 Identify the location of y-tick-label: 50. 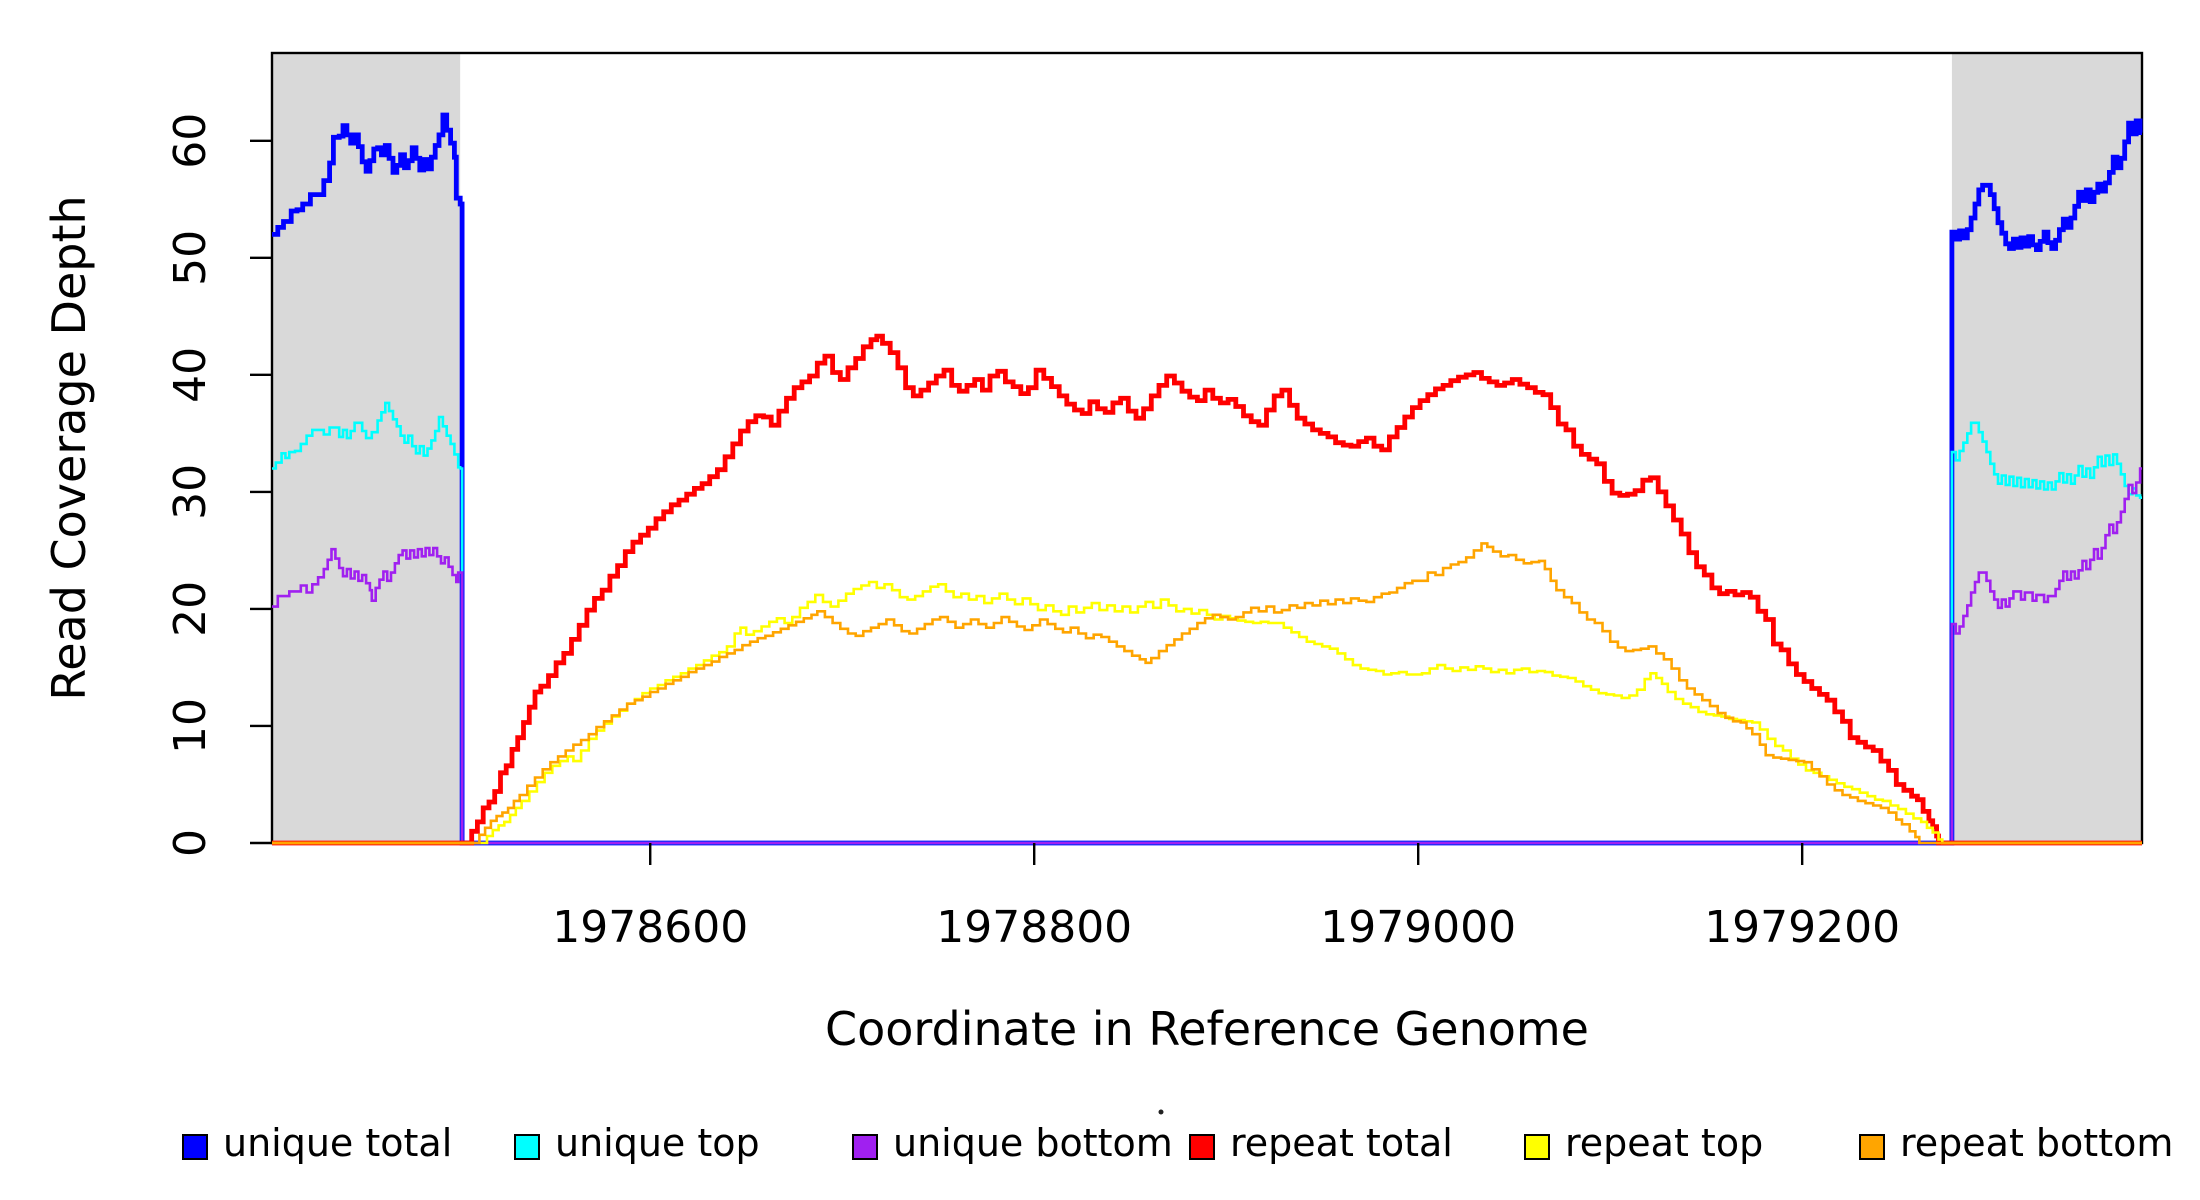
(190, 258).